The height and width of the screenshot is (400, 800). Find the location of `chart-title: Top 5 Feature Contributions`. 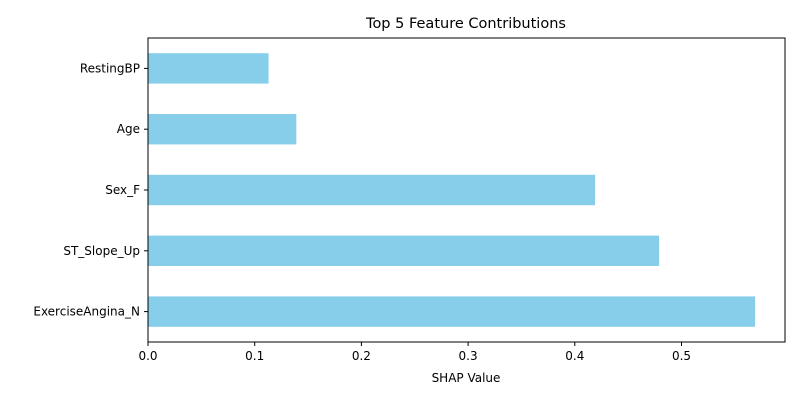

chart-title: Top 5 Feature Contributions is located at coordinates (465, 24).